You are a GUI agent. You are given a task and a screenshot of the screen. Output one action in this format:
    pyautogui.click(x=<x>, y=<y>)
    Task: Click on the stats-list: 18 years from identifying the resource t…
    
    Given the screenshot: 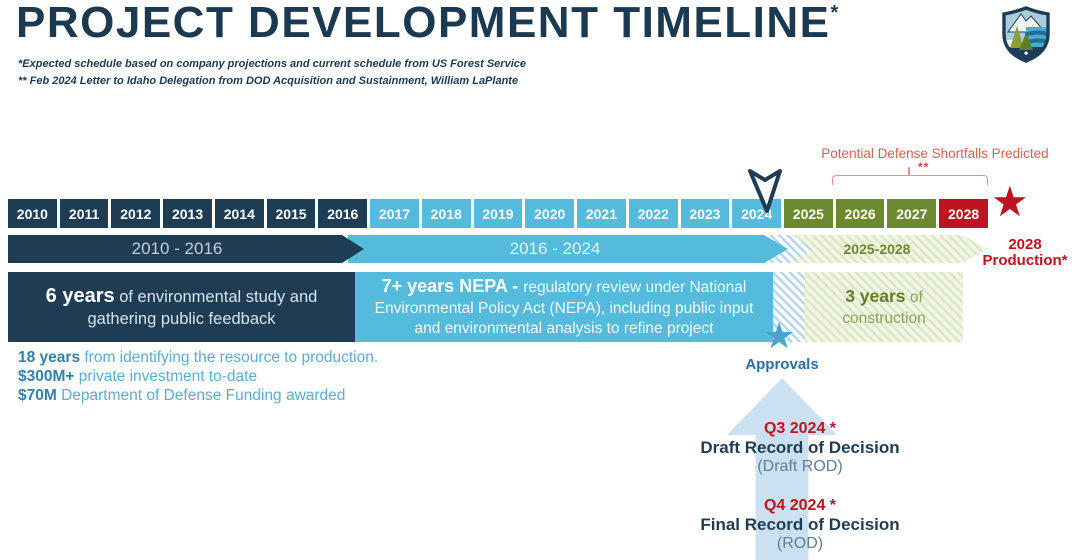 What is the action you would take?
    pyautogui.click(x=198, y=376)
    